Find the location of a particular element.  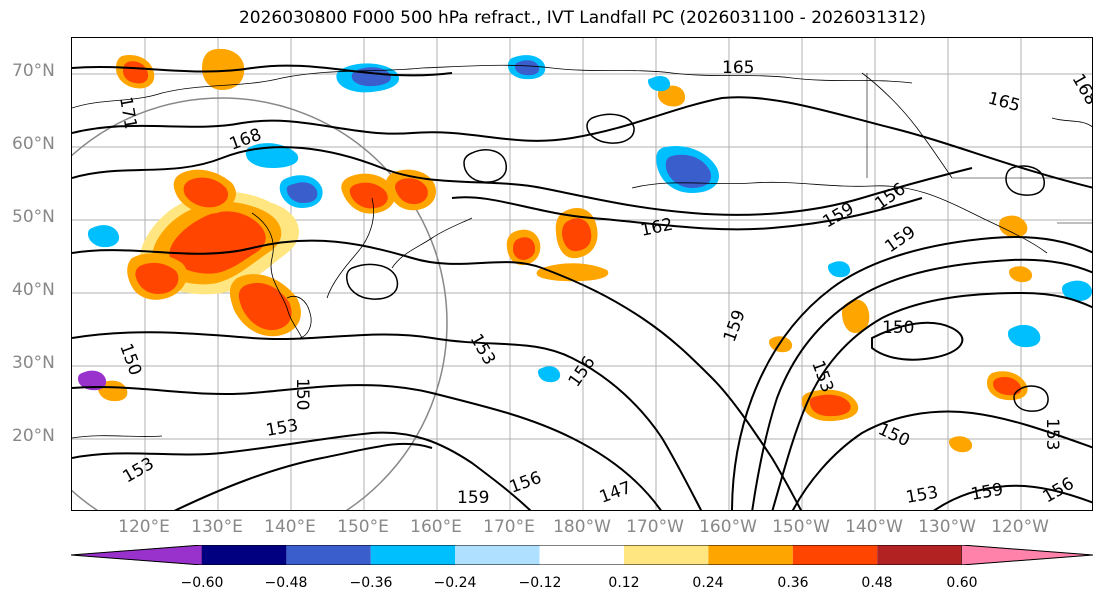

lon-label-180w: 180°W is located at coordinates (582, 527).